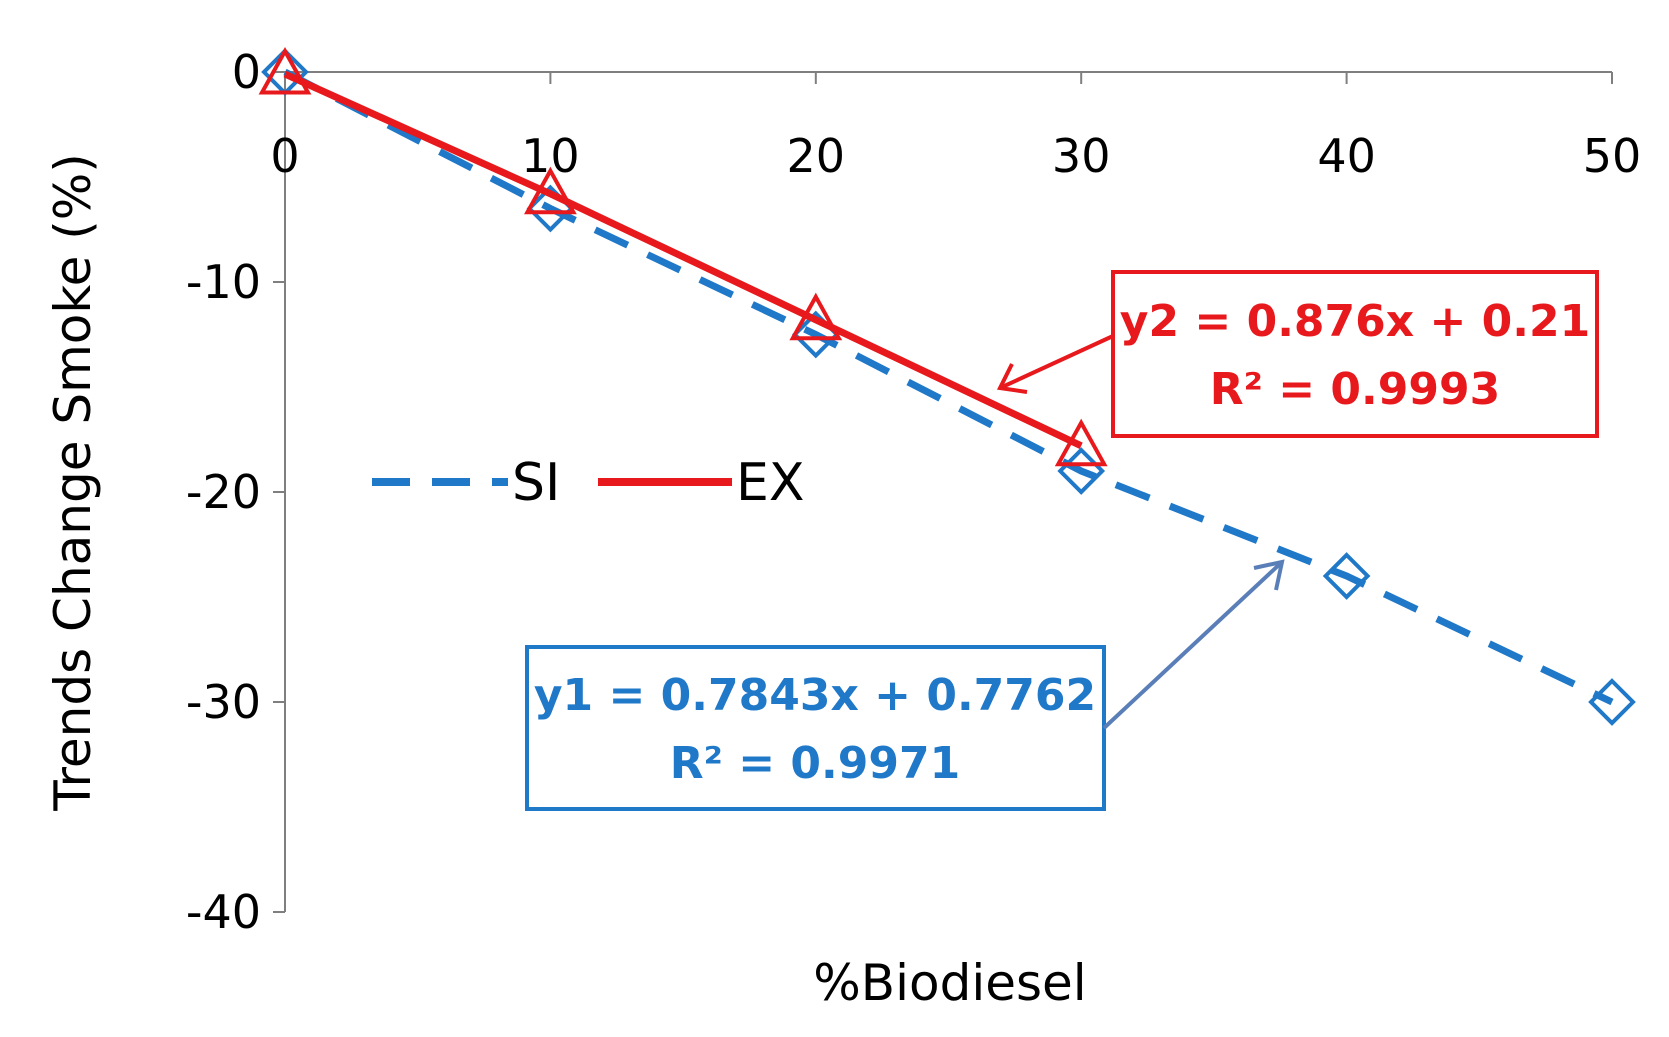 Image resolution: width=1669 pixels, height=1037 pixels. What do you see at coordinates (815, 728) in the screenshot?
I see `si-equation-box` at bounding box center [815, 728].